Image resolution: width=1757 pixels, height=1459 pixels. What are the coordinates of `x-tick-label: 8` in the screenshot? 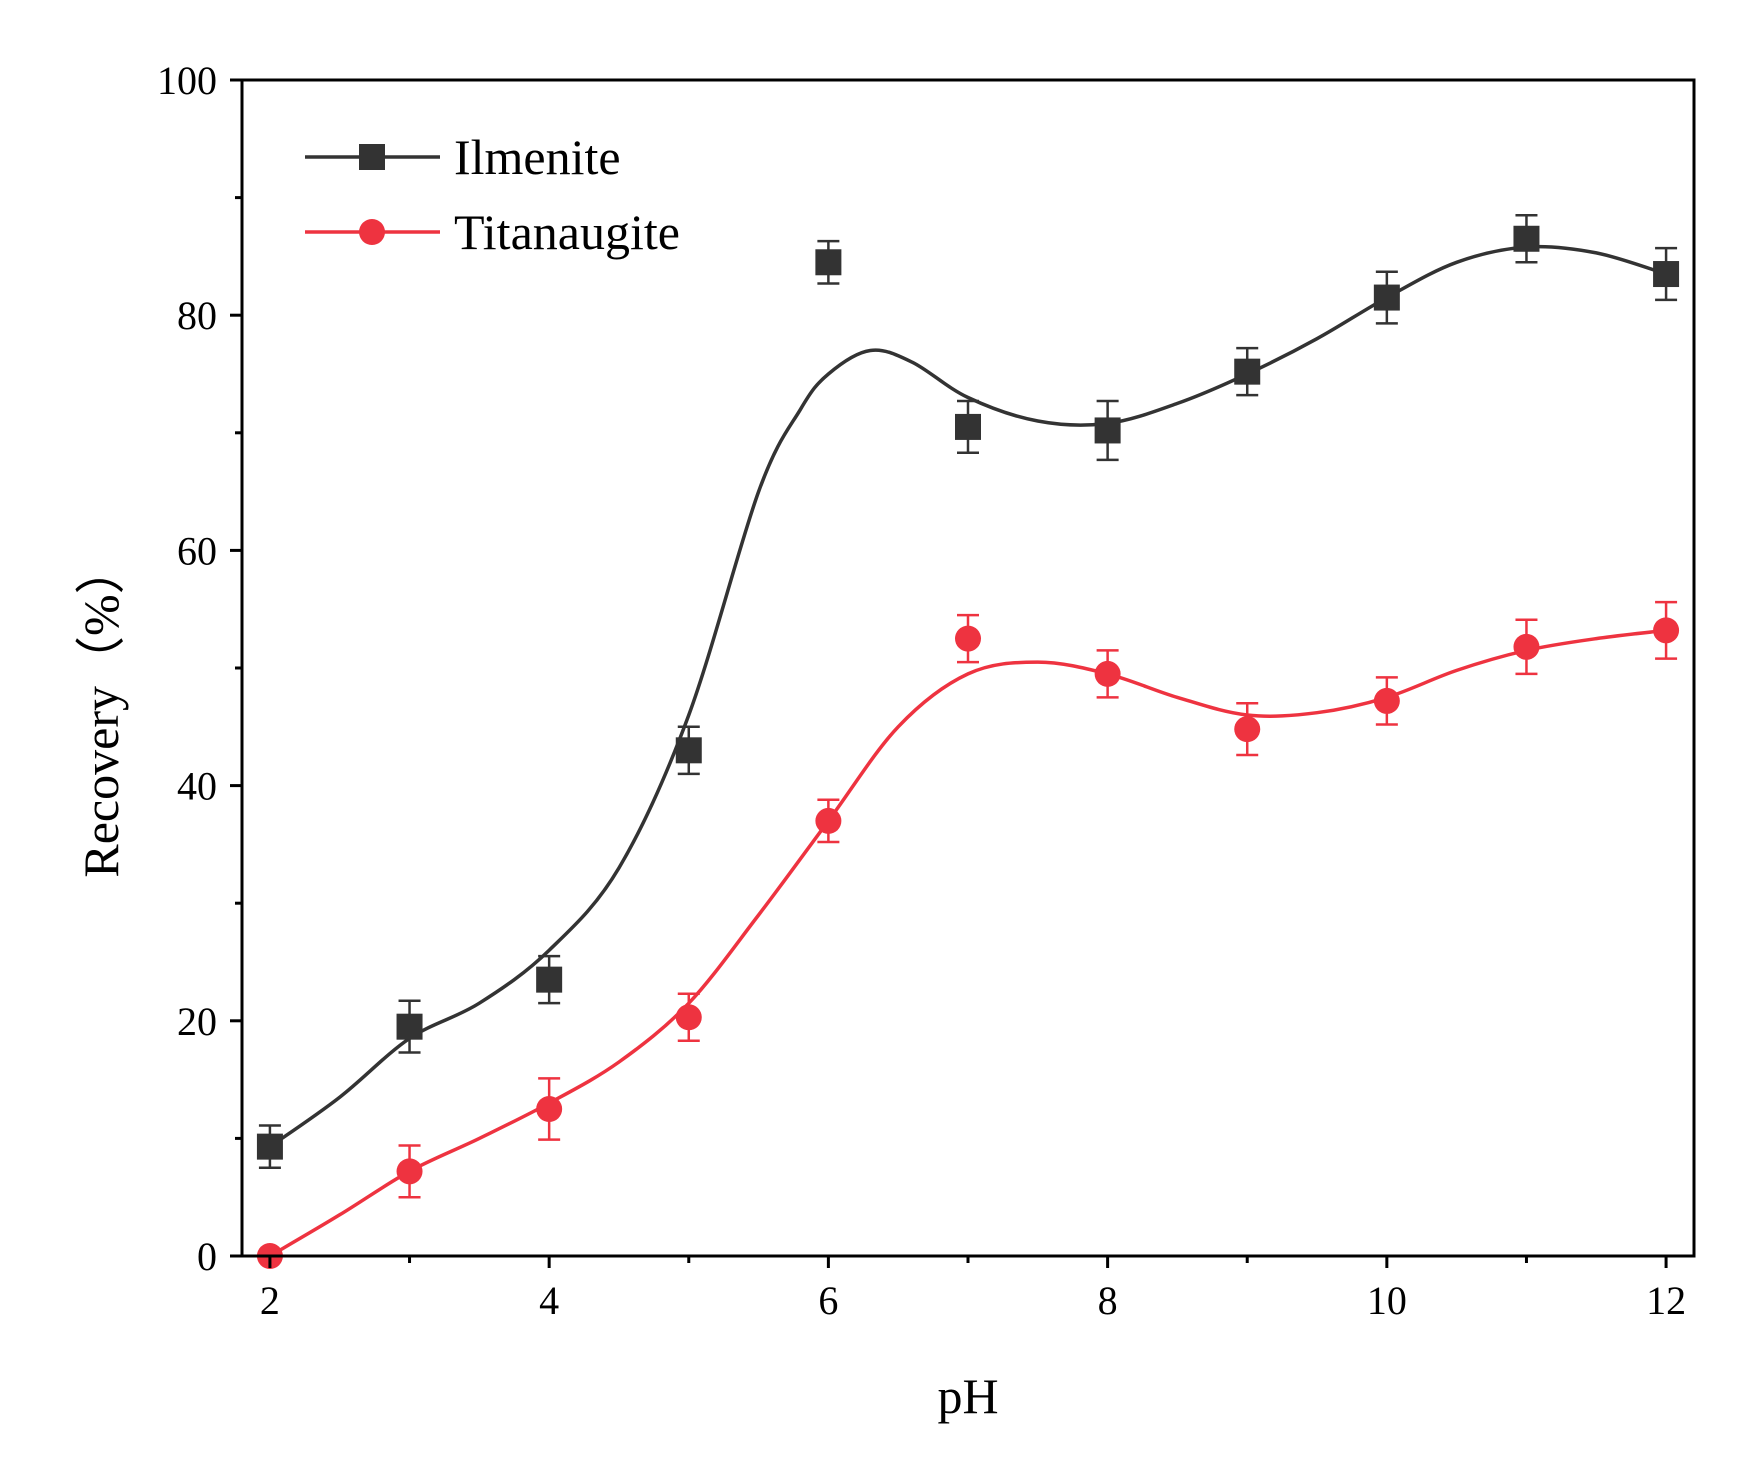 It's located at (1108, 1300).